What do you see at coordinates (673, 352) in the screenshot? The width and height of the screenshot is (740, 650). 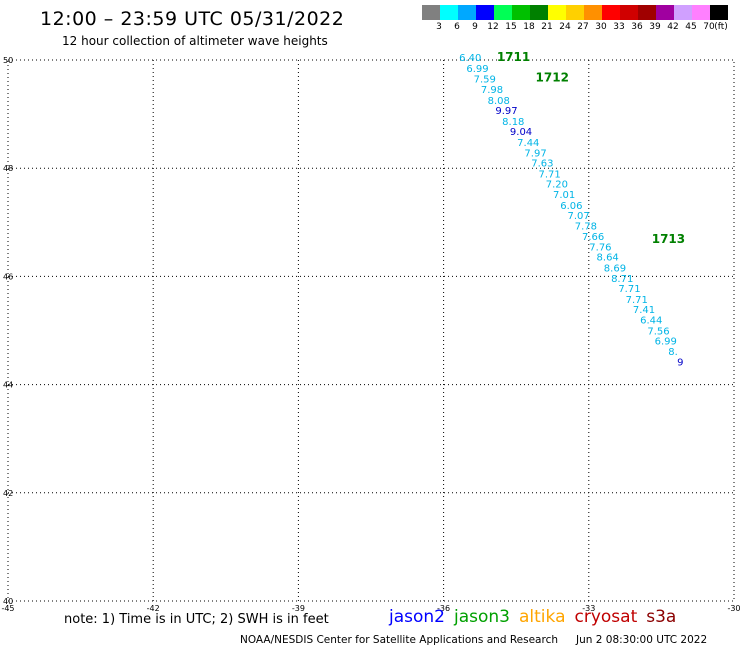 I see `wave-height-label: 8.` at bounding box center [673, 352].